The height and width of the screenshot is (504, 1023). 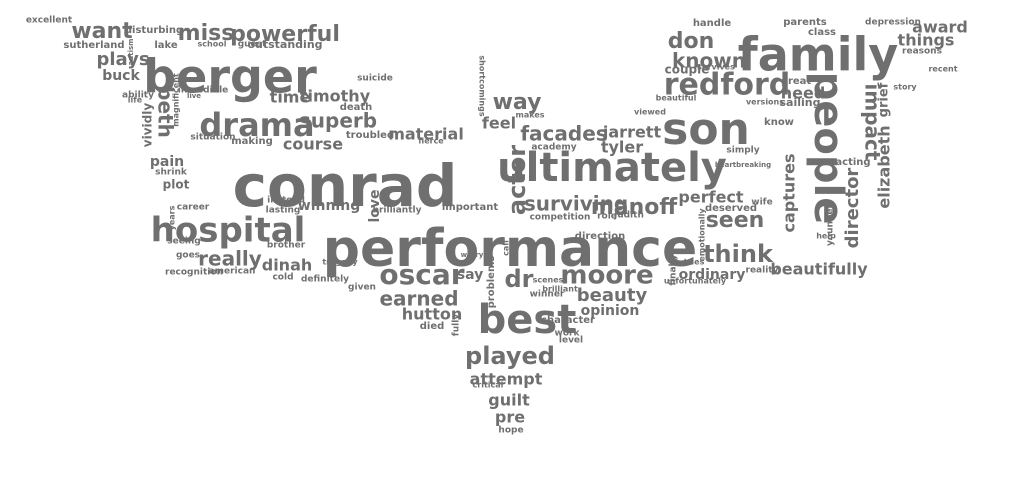 I want to click on word-worry: worry, so click(x=472, y=255).